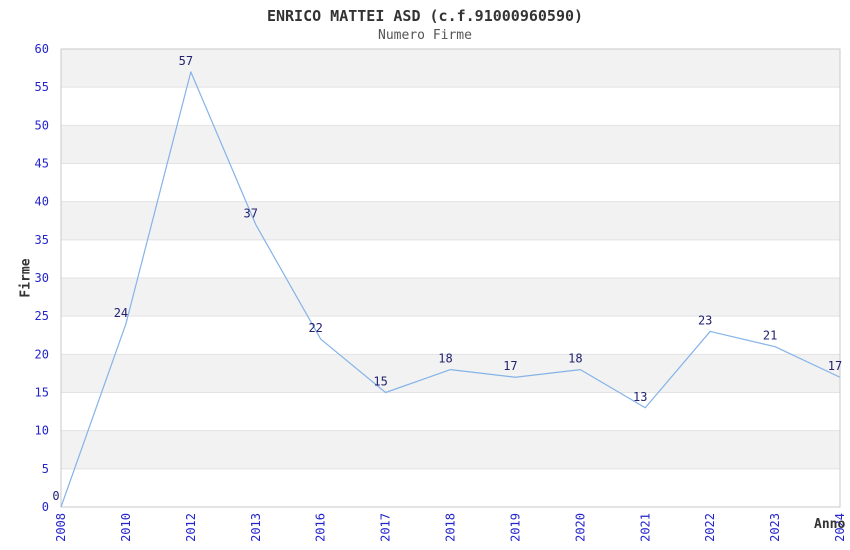 This screenshot has height=550, width=850. Describe the element at coordinates (55, 496) in the screenshot. I see `data-label: 0` at that location.